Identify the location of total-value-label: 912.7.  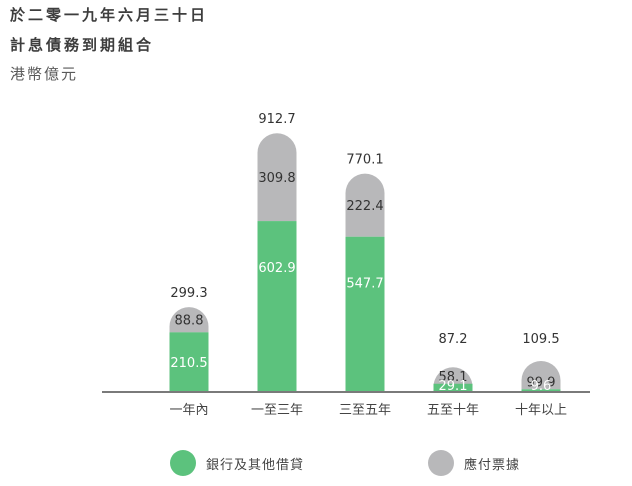
(276, 119).